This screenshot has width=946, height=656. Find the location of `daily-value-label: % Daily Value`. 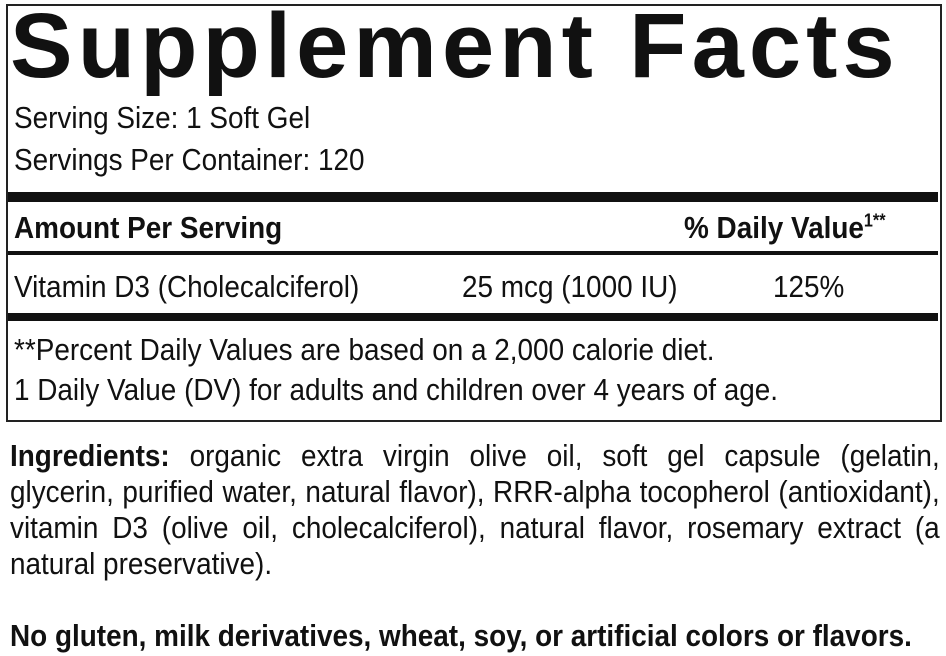

daily-value-label: % Daily Value is located at coordinates (774, 227).